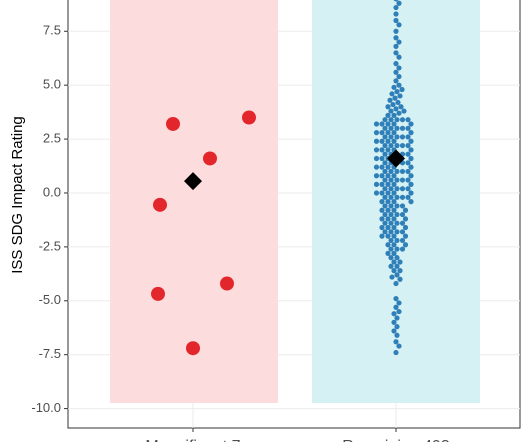  Describe the element at coordinates (396, 158) in the screenshot. I see `summary-diamond` at that location.